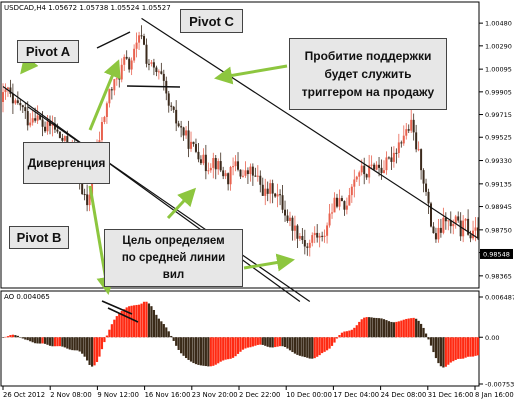  What do you see at coordinates (211, 21) in the screenshot?
I see `pivot-c-label: Pivot C` at bounding box center [211, 21].